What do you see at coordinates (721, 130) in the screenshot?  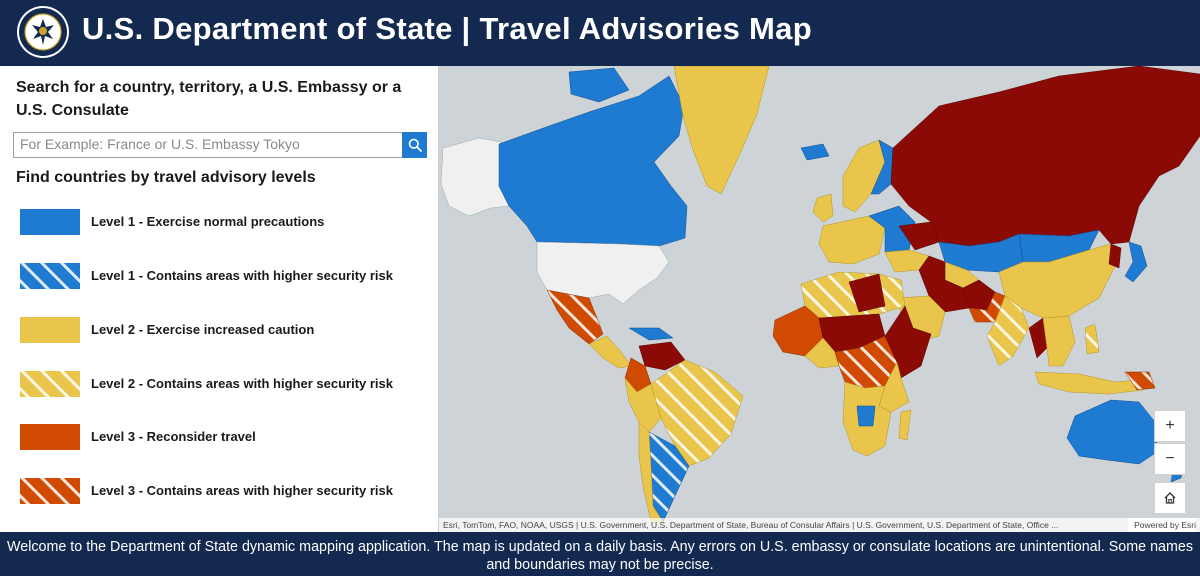 I see `map-region-greenland` at bounding box center [721, 130].